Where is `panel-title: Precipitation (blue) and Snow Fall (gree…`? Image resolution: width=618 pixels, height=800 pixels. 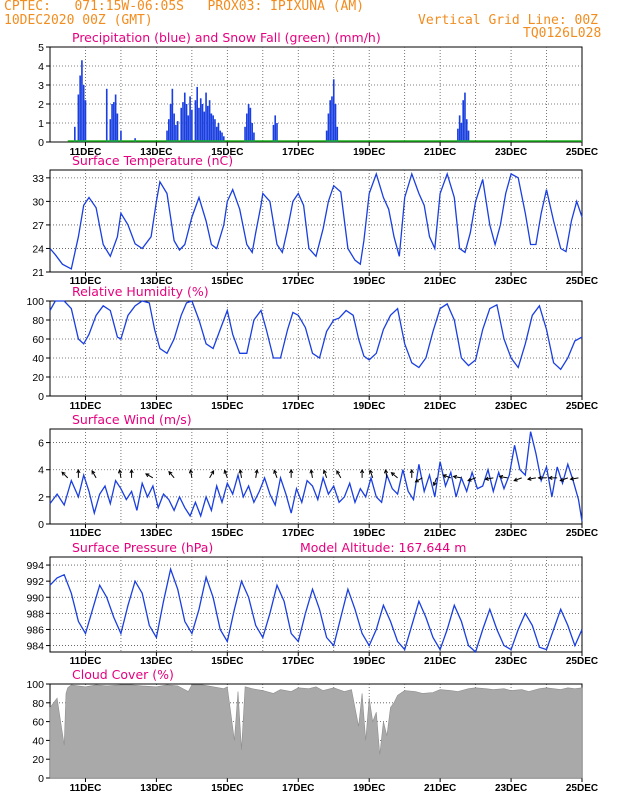 panel-title: Precipitation (blue) and Snow Fall (gree… is located at coordinates (226, 37).